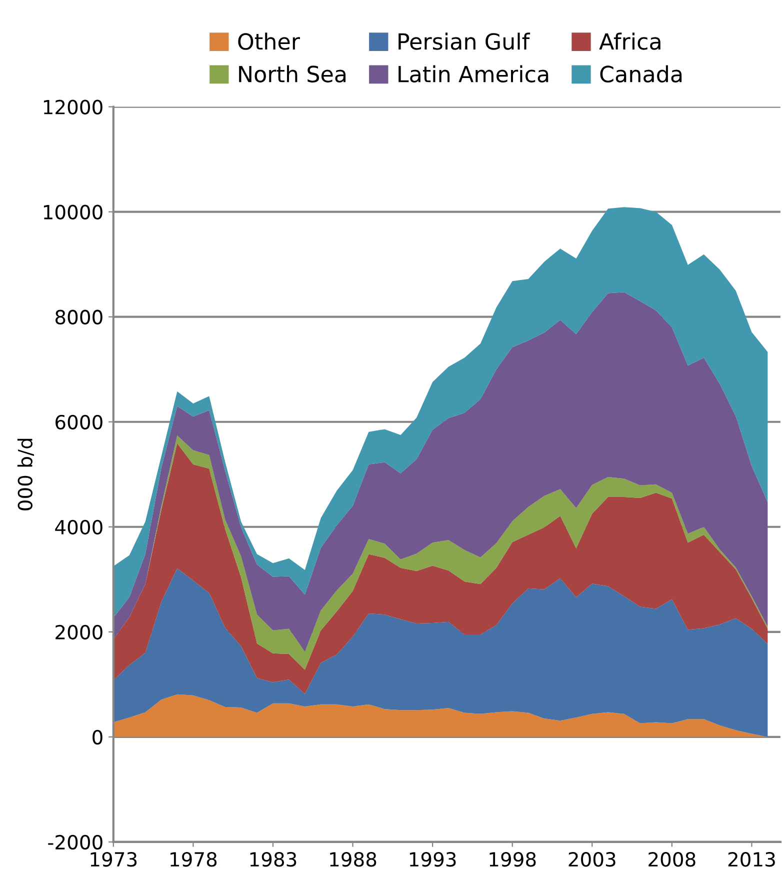 The image size is (782, 890). I want to click on y-tick-label: 4000, so click(78, 527).